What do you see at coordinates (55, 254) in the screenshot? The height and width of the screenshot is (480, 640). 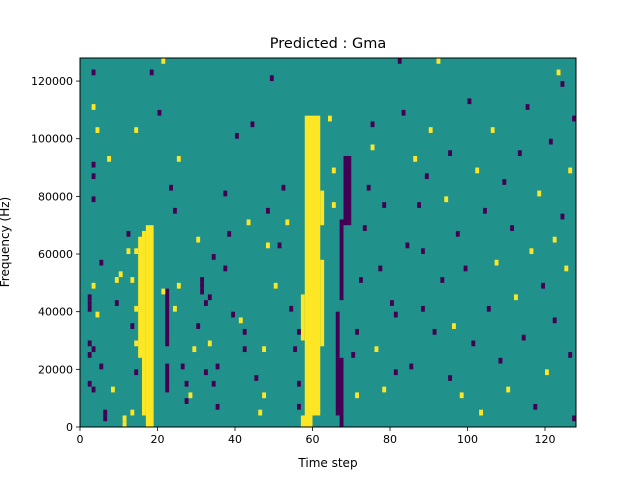 I see `y-tick-label: 60000` at bounding box center [55, 254].